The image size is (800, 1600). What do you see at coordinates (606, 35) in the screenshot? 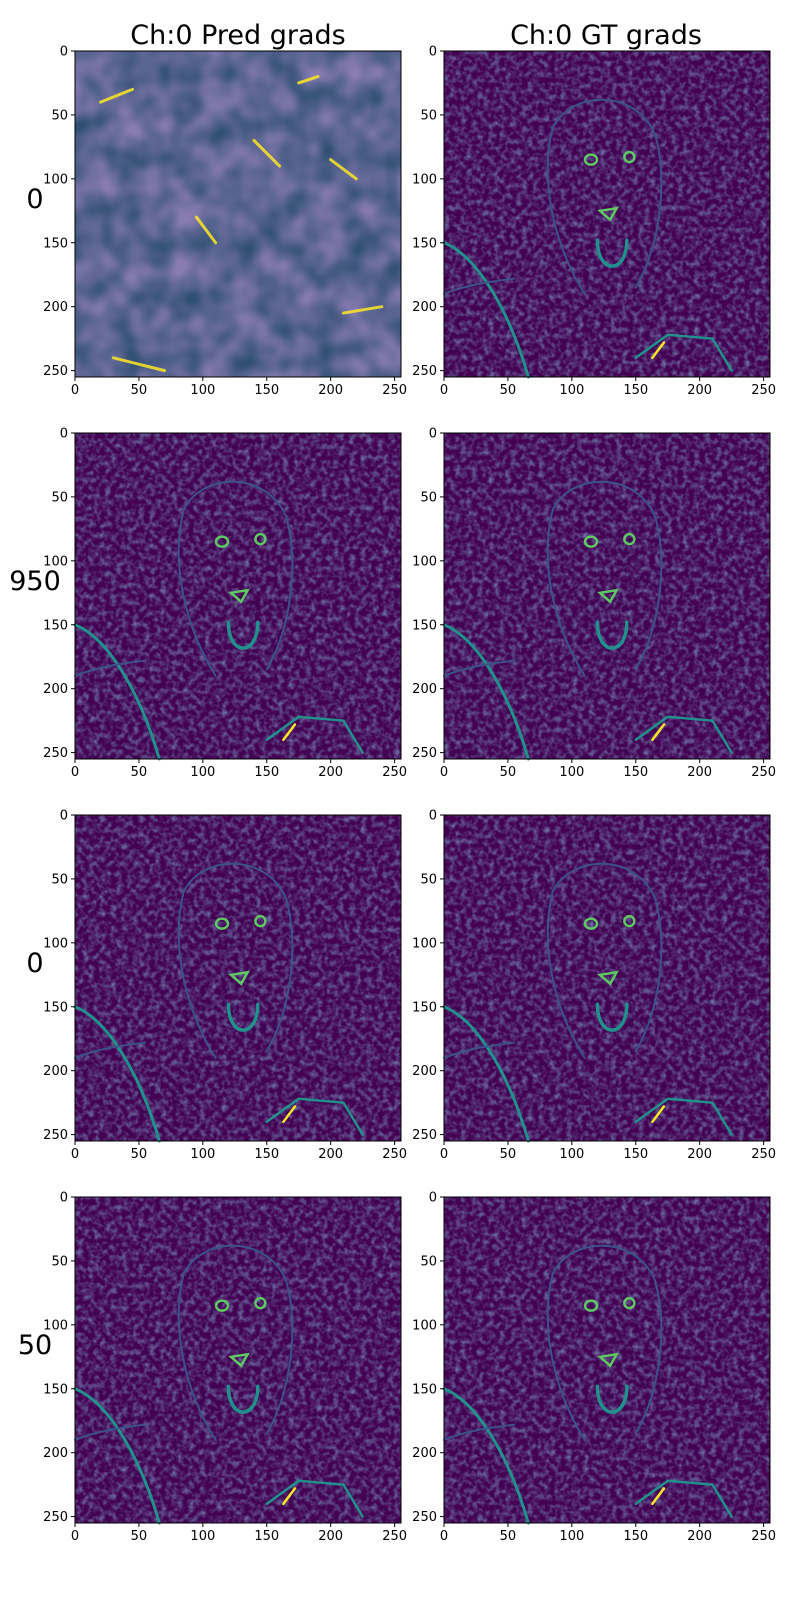
I see `column-title-gt: Ch:0 GT grads` at bounding box center [606, 35].